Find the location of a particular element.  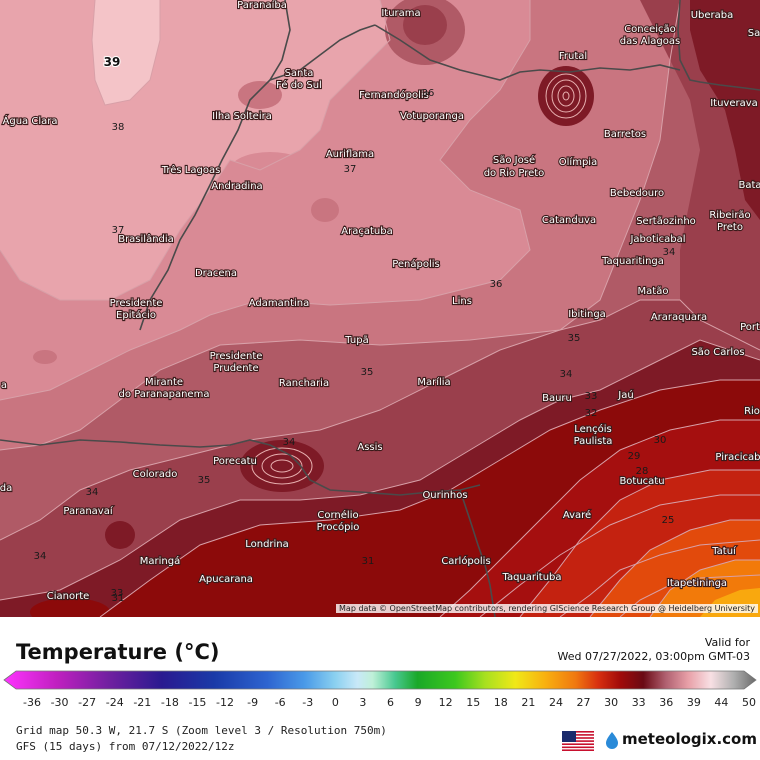

city-label: Porecatu is located at coordinates (235, 461).